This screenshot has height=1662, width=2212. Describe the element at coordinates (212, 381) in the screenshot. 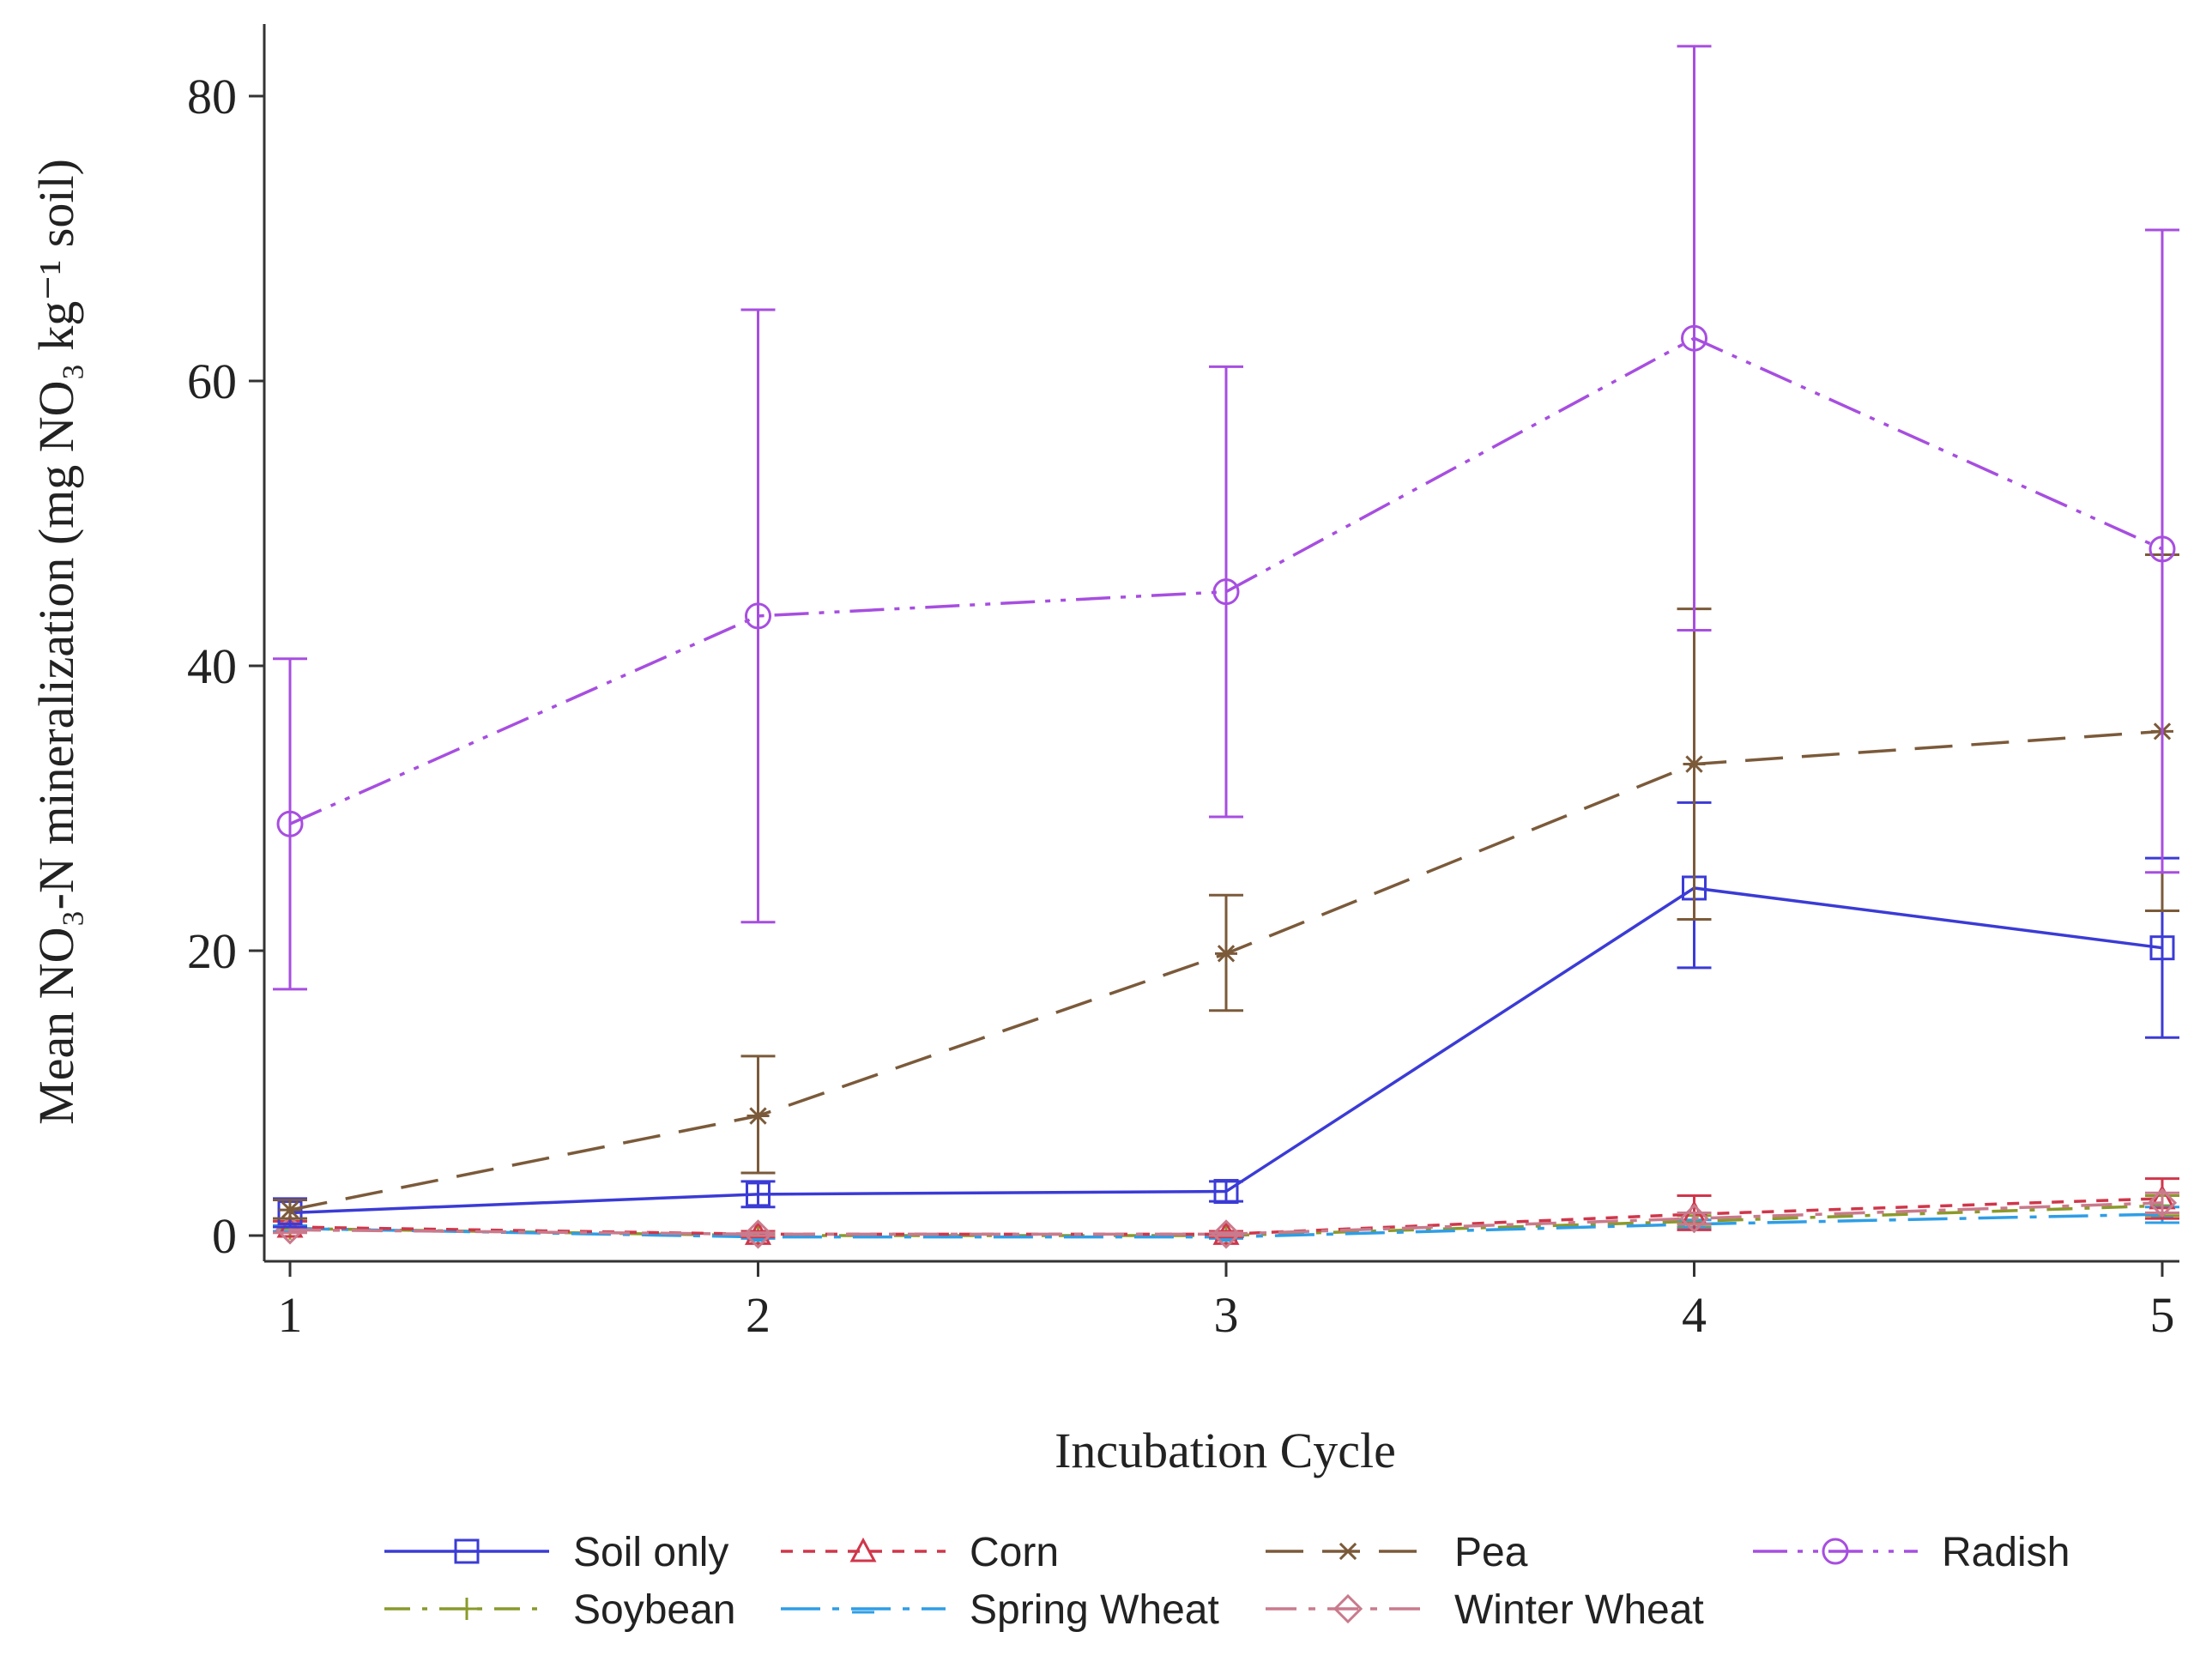

I see `y-tick-label: 60` at that location.